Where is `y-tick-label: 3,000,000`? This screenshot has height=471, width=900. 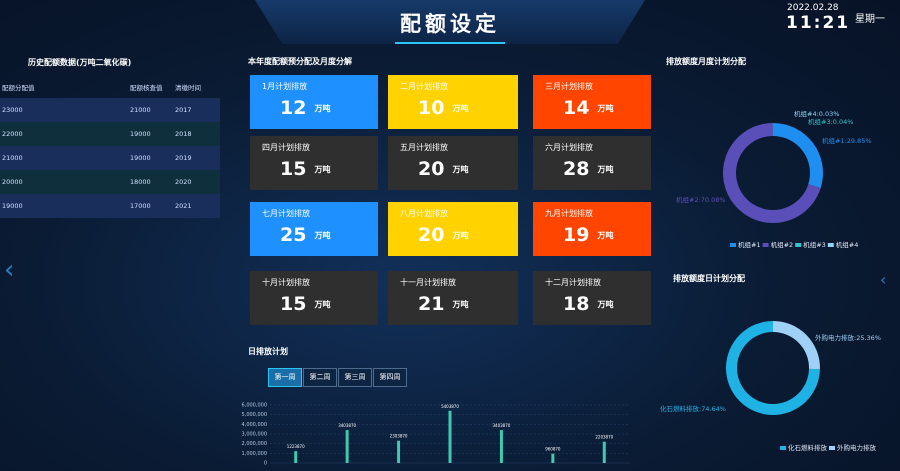
y-tick-label: 3,000,000 is located at coordinates (254, 435).